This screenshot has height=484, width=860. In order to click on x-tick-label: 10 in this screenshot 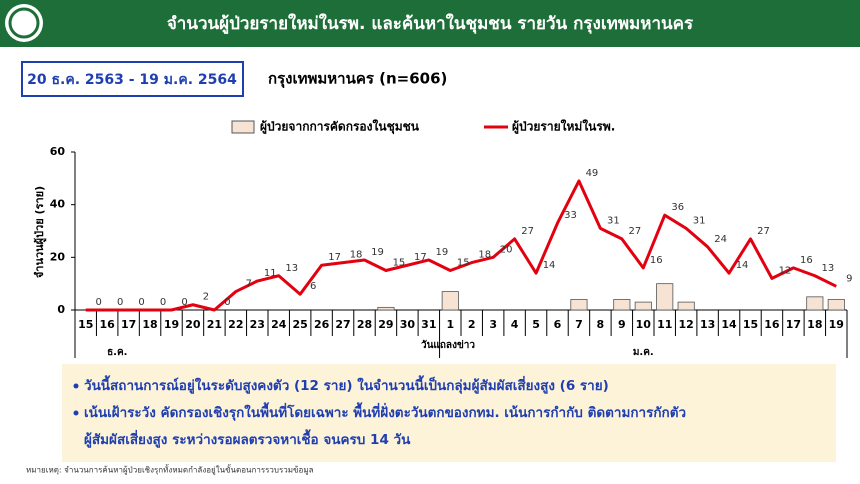, I will do `click(644, 324)`.